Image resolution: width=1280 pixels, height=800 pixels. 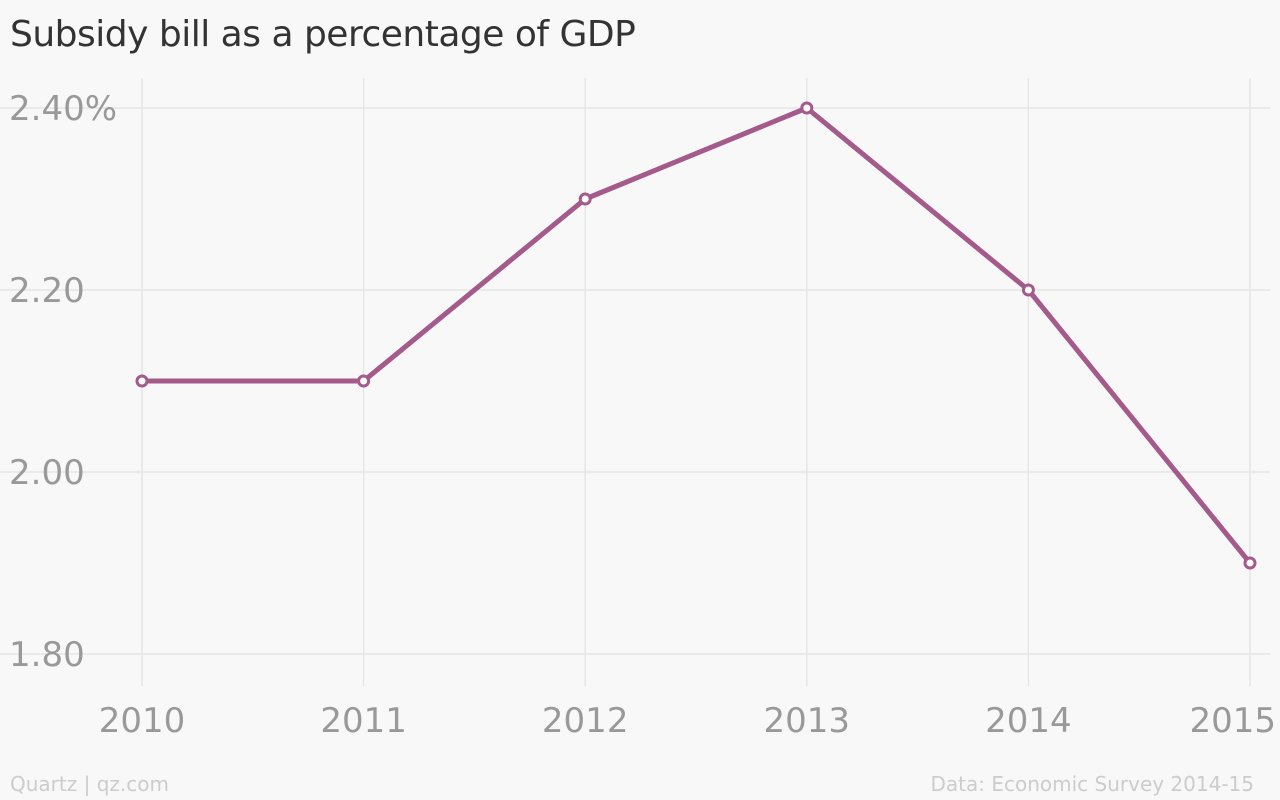 What do you see at coordinates (89, 784) in the screenshot?
I see `footer-publisher: Quartz | qz.com` at bounding box center [89, 784].